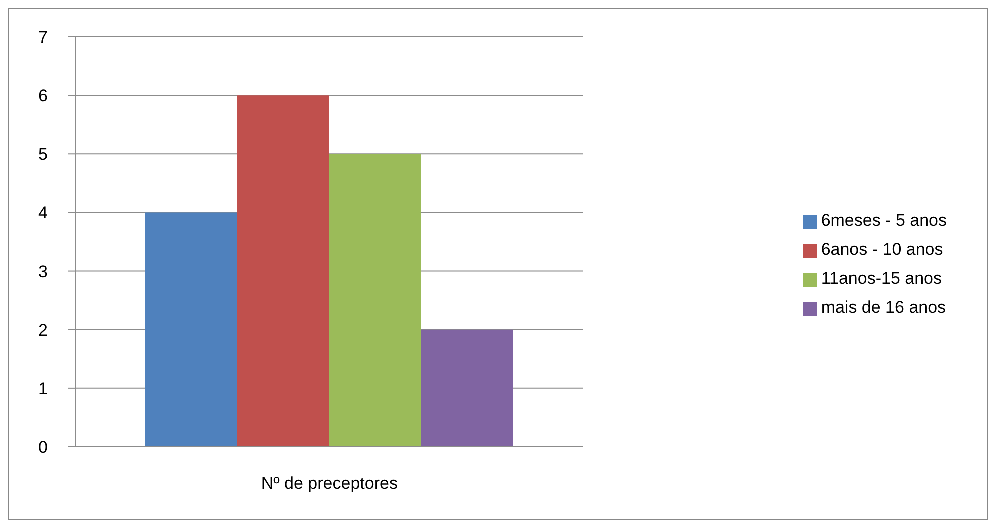 The width and height of the screenshot is (990, 528). Describe the element at coordinates (883, 307) in the screenshot. I see `legend-label: mais de 16 anos` at that location.